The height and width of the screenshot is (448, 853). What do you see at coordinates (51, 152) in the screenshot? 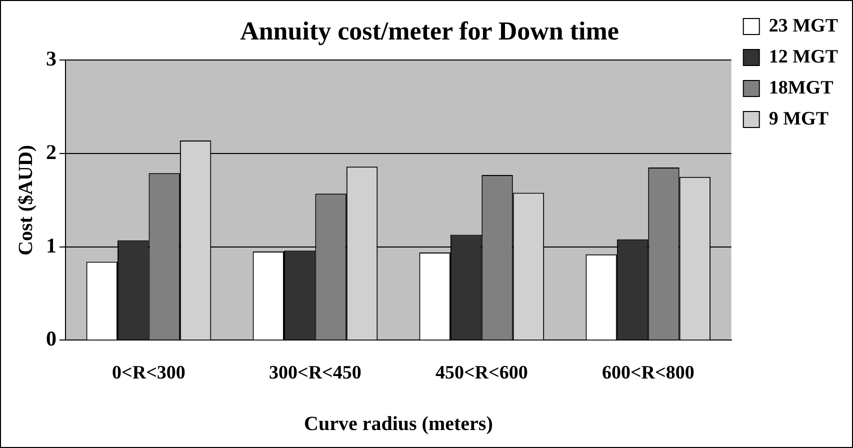
I see `y-tick-label: 2` at bounding box center [51, 152].